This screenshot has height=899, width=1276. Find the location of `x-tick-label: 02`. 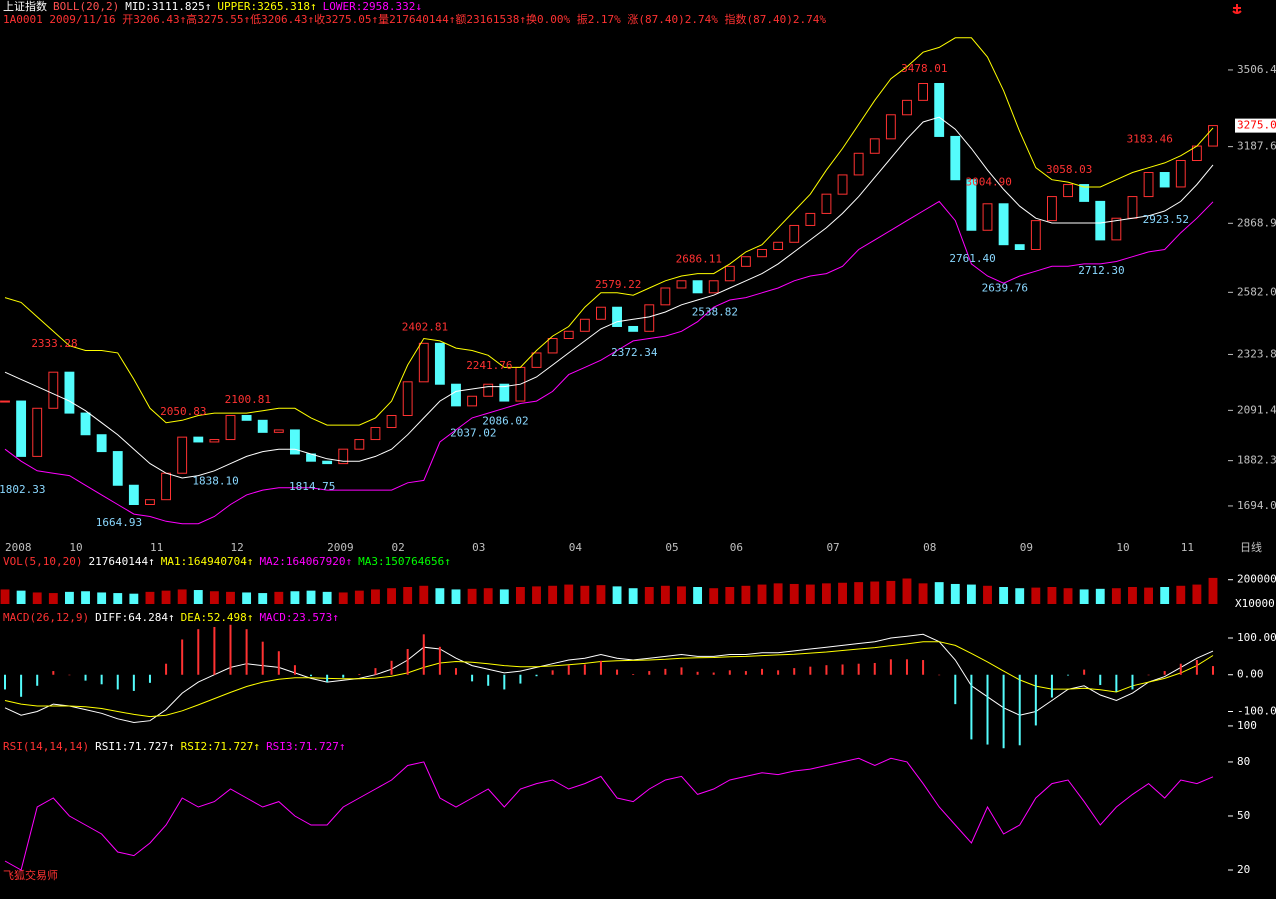

x-tick-label: 02 is located at coordinates (398, 547).